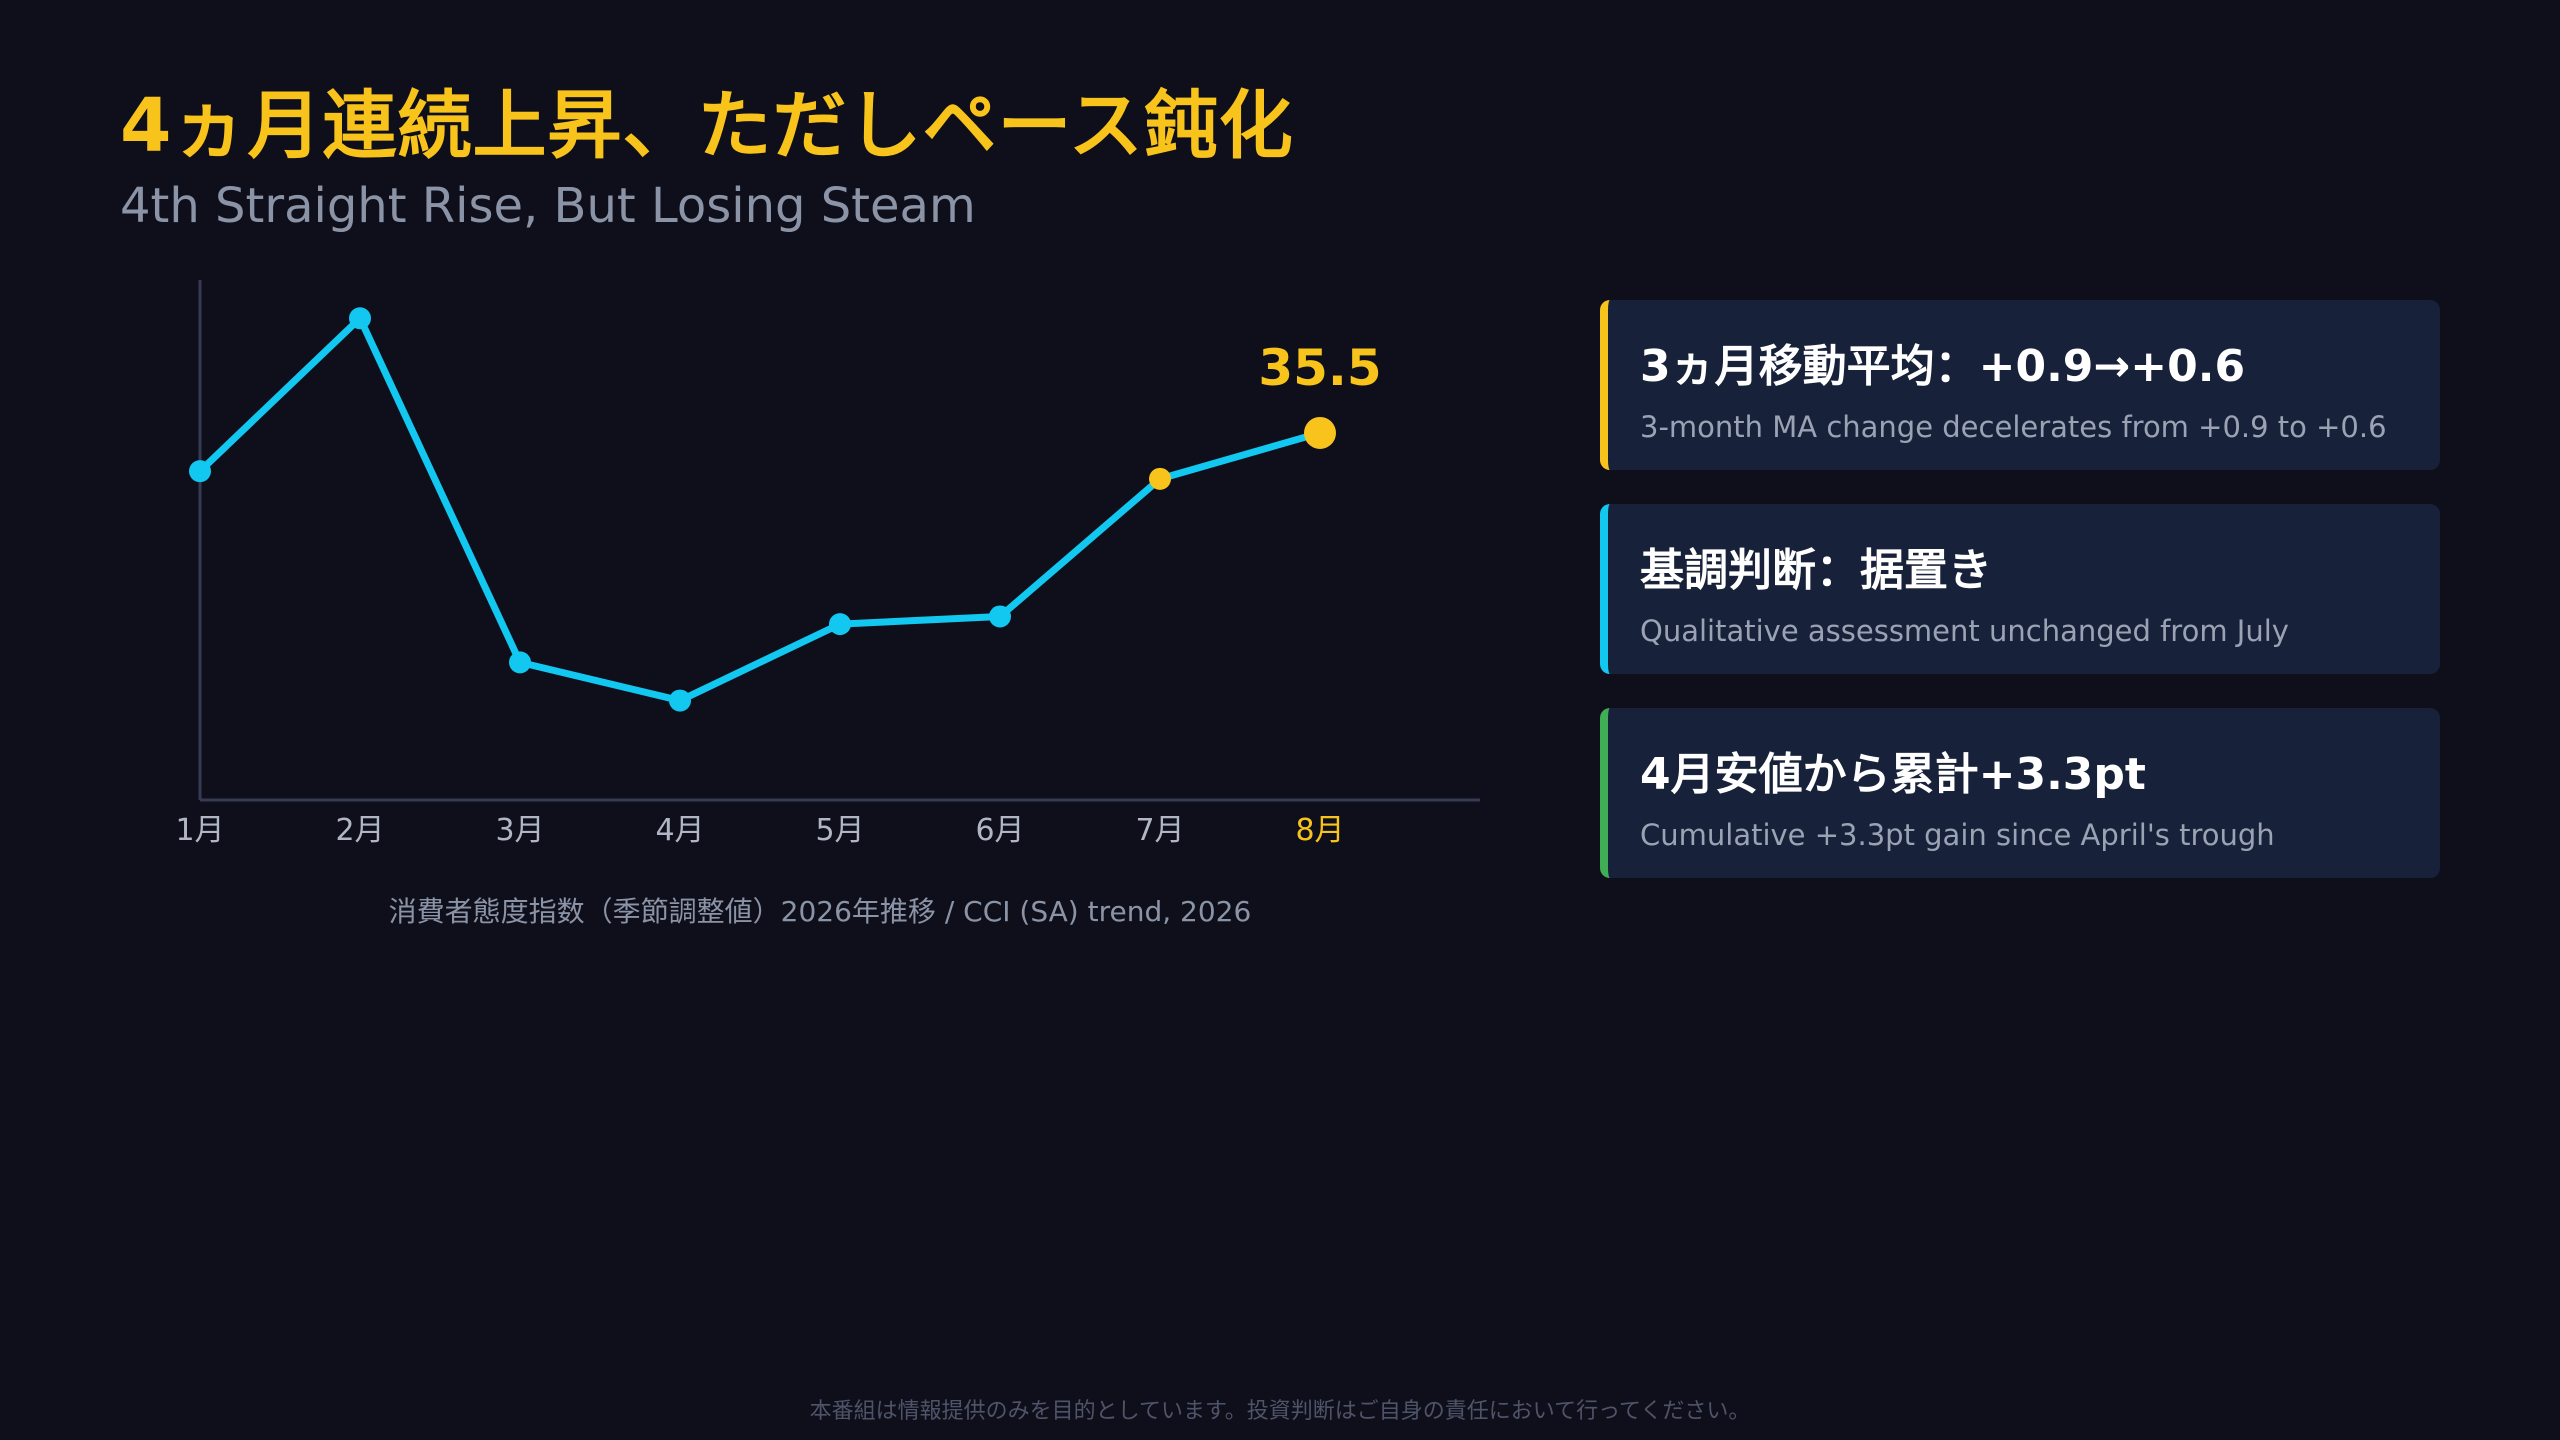  Describe the element at coordinates (1159, 830) in the screenshot. I see `x-tick-label: 7月` at that location.